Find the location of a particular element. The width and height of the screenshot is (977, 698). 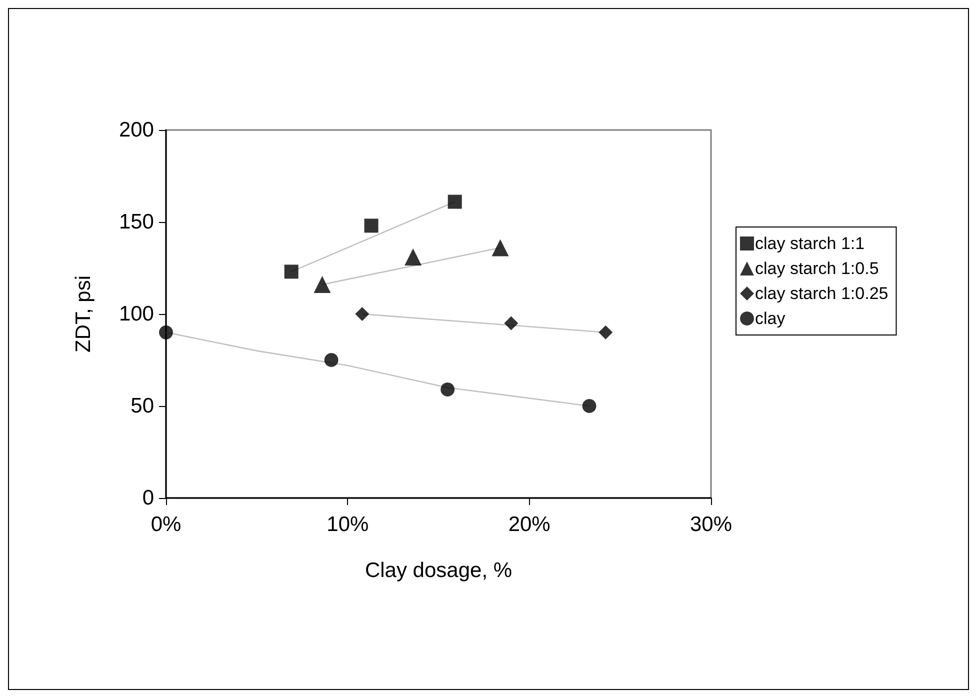

x-tick-label: 30% is located at coordinates (711, 524).